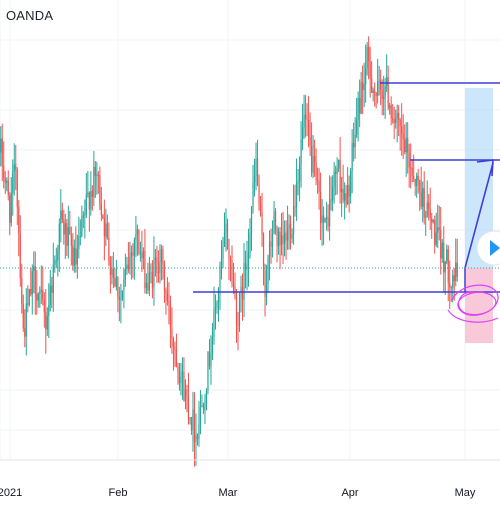 The height and width of the screenshot is (505, 500). I want to click on stop-zone, so click(479, 305).